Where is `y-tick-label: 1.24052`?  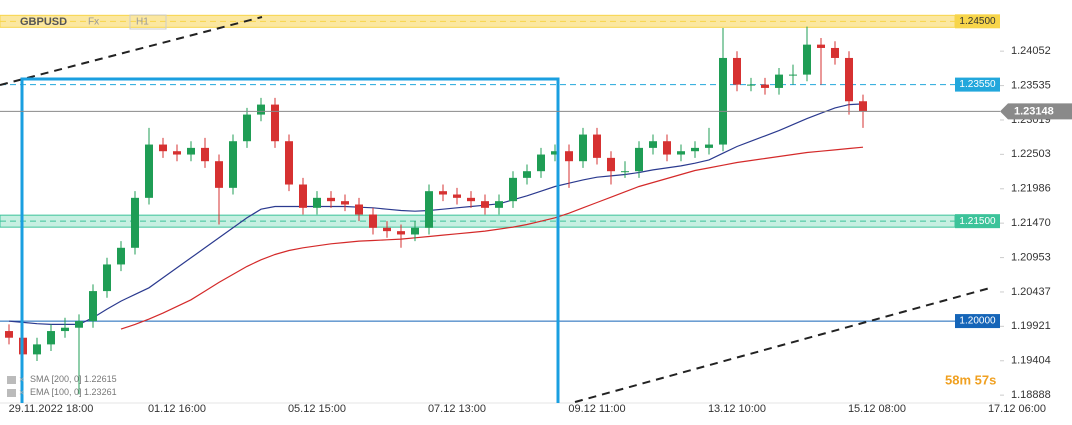
y-tick-label: 1.24052 is located at coordinates (1031, 51).